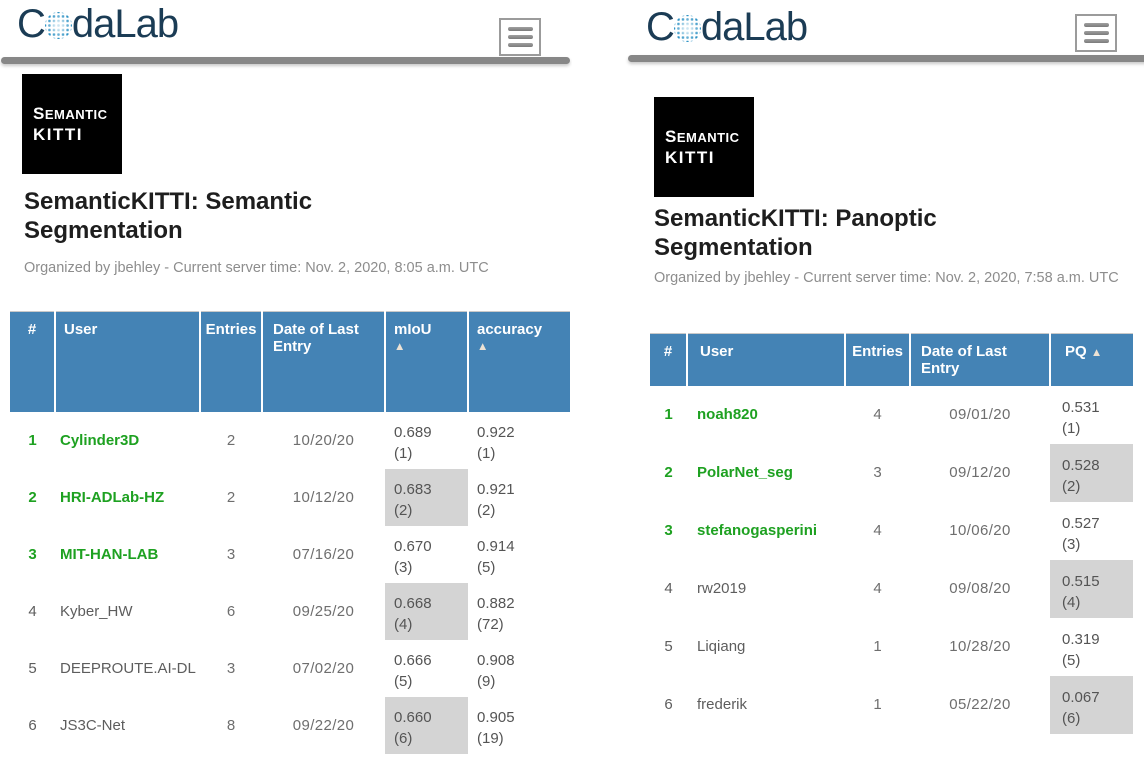  What do you see at coordinates (323, 440) in the screenshot?
I see `date-cell: 10/20/20` at bounding box center [323, 440].